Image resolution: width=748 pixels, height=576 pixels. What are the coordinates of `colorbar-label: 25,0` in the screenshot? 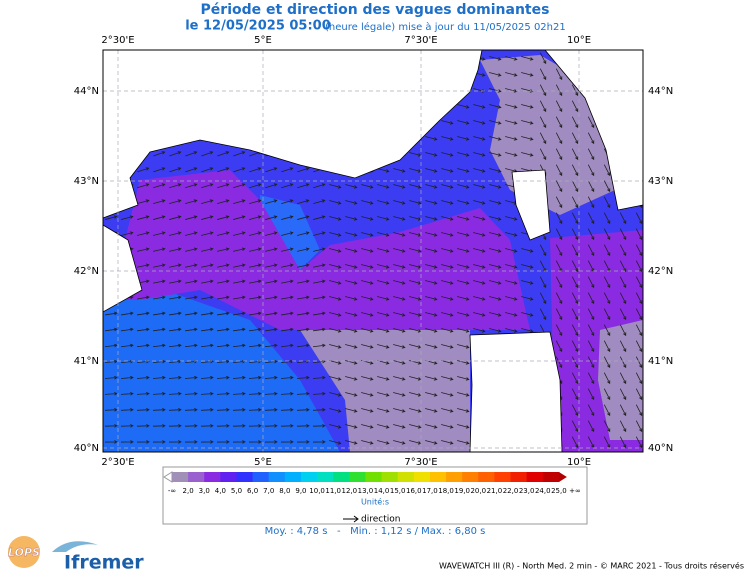 It's located at (559, 491).